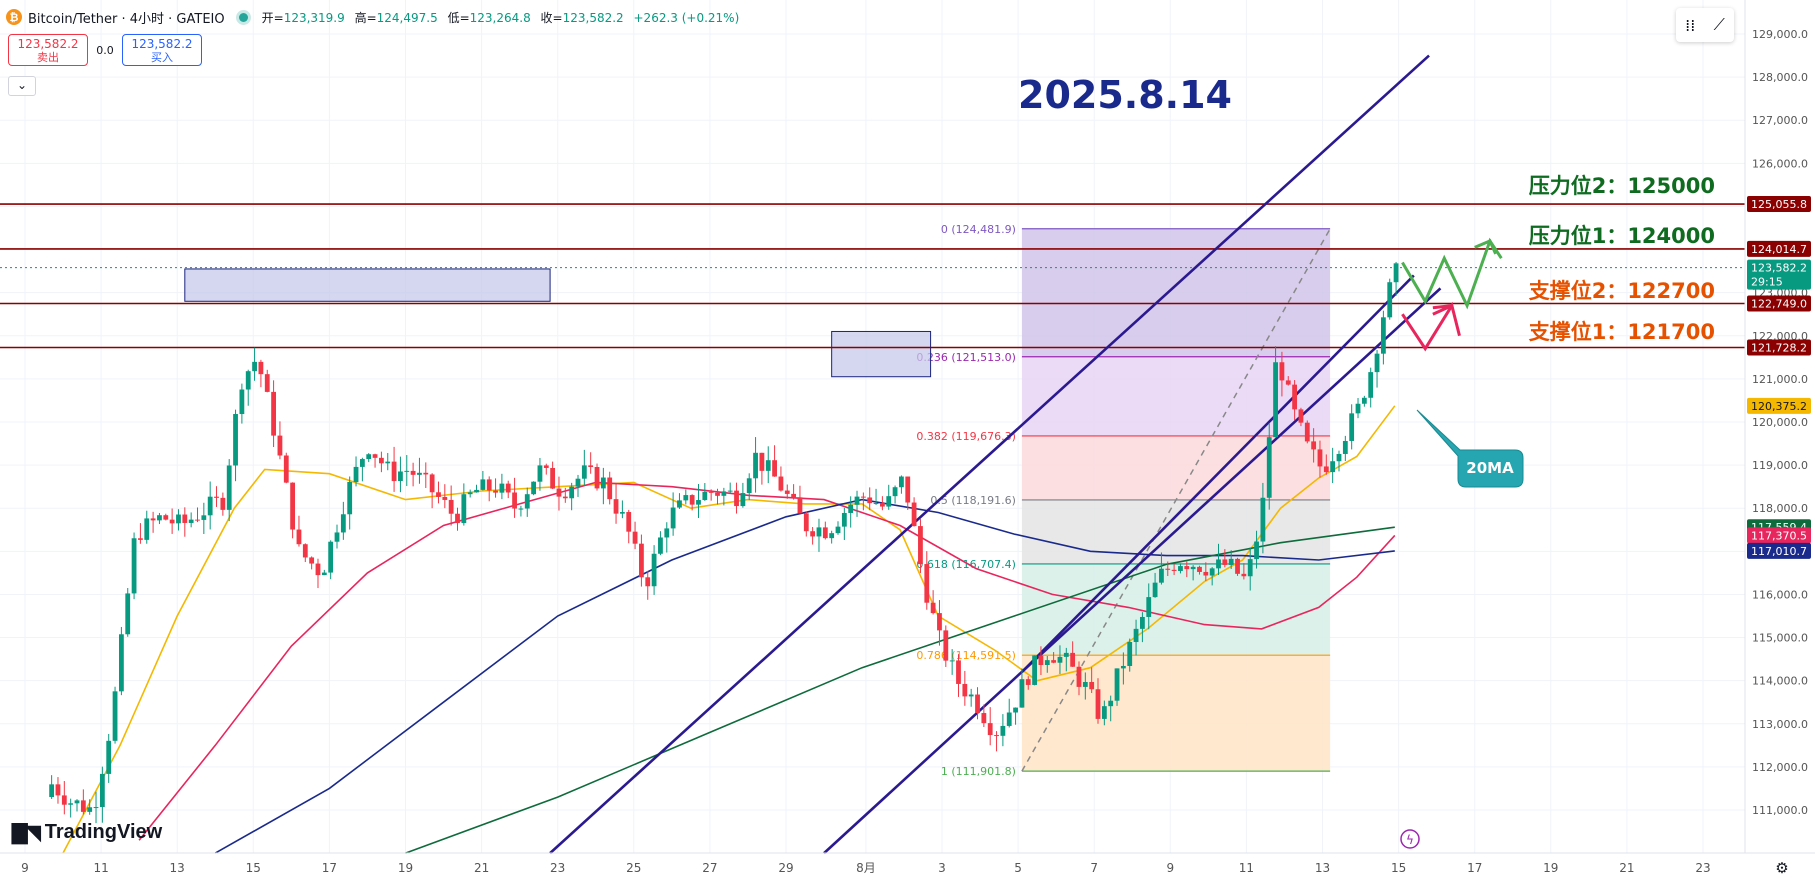 The height and width of the screenshot is (891, 1815). Describe the element at coordinates (1474, 868) in the screenshot. I see `time-tick-label: 17` at that location.